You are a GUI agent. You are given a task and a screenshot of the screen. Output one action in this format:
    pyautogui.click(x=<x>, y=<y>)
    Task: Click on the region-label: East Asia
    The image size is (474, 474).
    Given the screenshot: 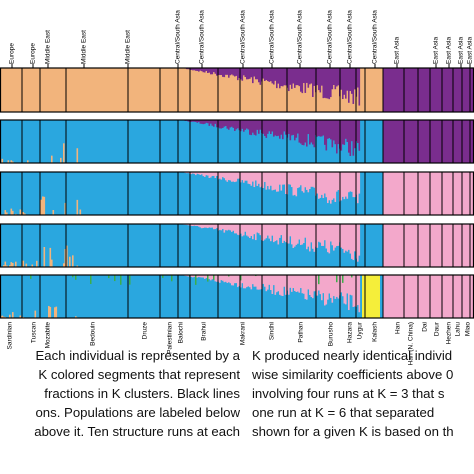 What is the action you would take?
    pyautogui.click(x=470, y=50)
    